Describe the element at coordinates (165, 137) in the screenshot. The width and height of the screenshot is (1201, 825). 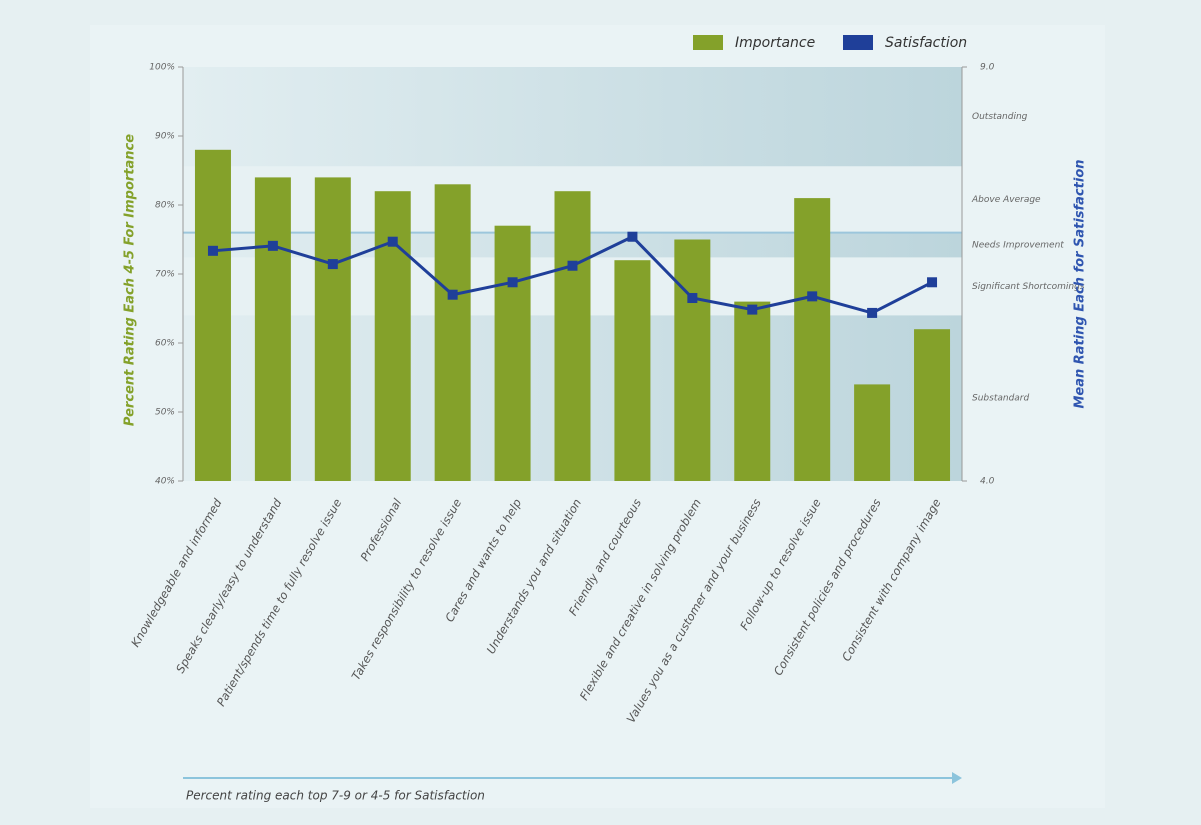
I see `y-tick-label: 90%` at that location.